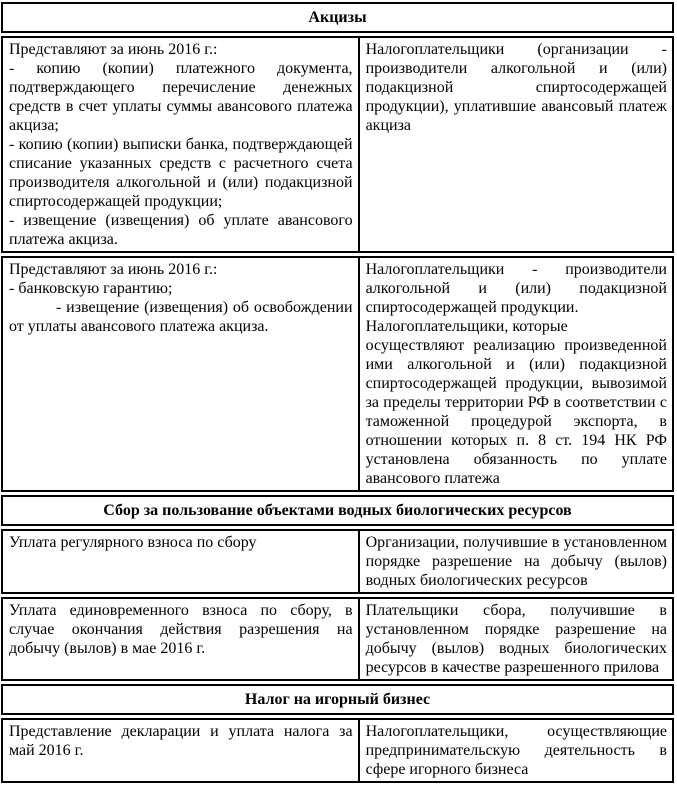 The height and width of the screenshot is (786, 677). What do you see at coordinates (181, 561) in the screenshot?
I see `cell-obligation: Уплата регулярного взноса по сбору` at bounding box center [181, 561].